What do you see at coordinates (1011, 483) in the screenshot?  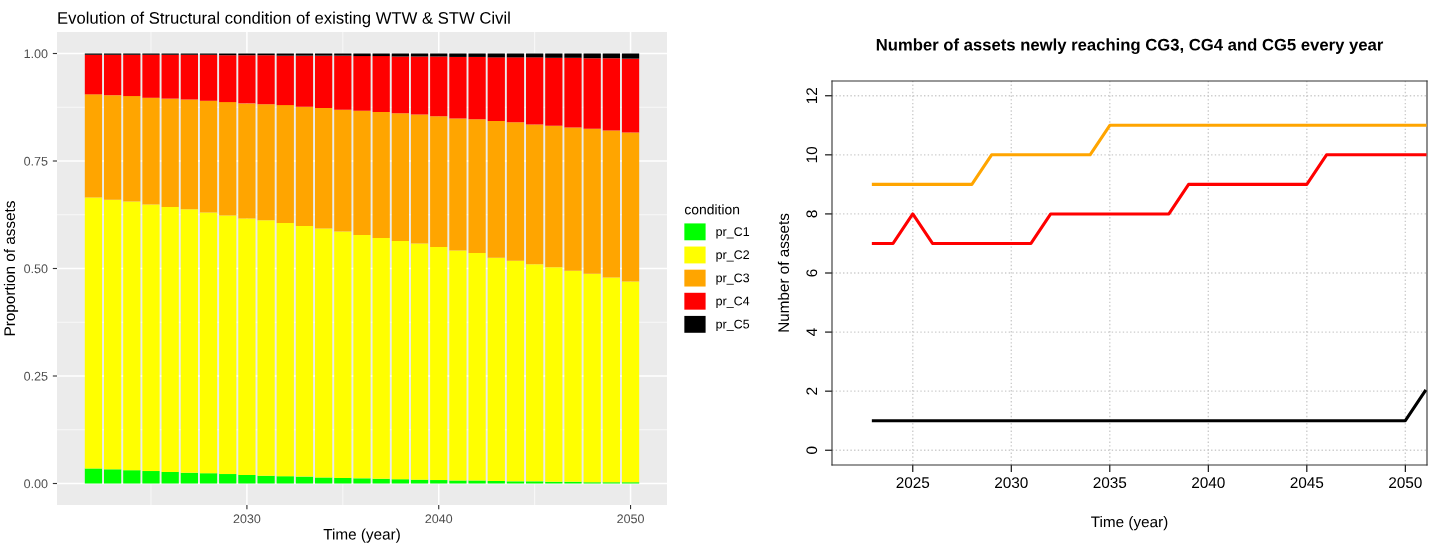 I see `x-tick-label: 2030` at bounding box center [1011, 483].